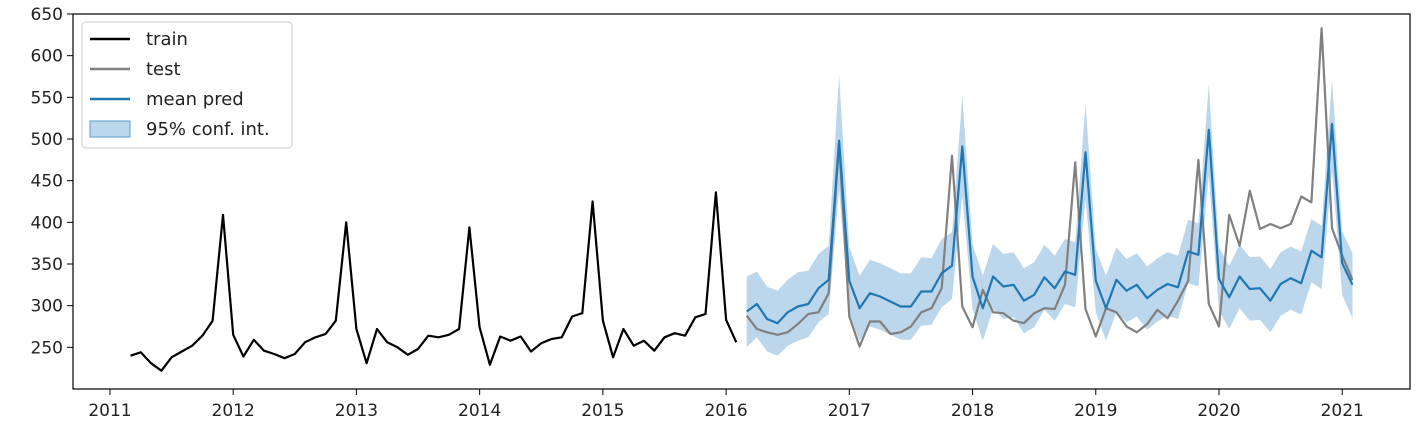 Image resolution: width=1420 pixels, height=428 pixels. What do you see at coordinates (1218, 411) in the screenshot?
I see `x-tick-label: 2020` at bounding box center [1218, 411].